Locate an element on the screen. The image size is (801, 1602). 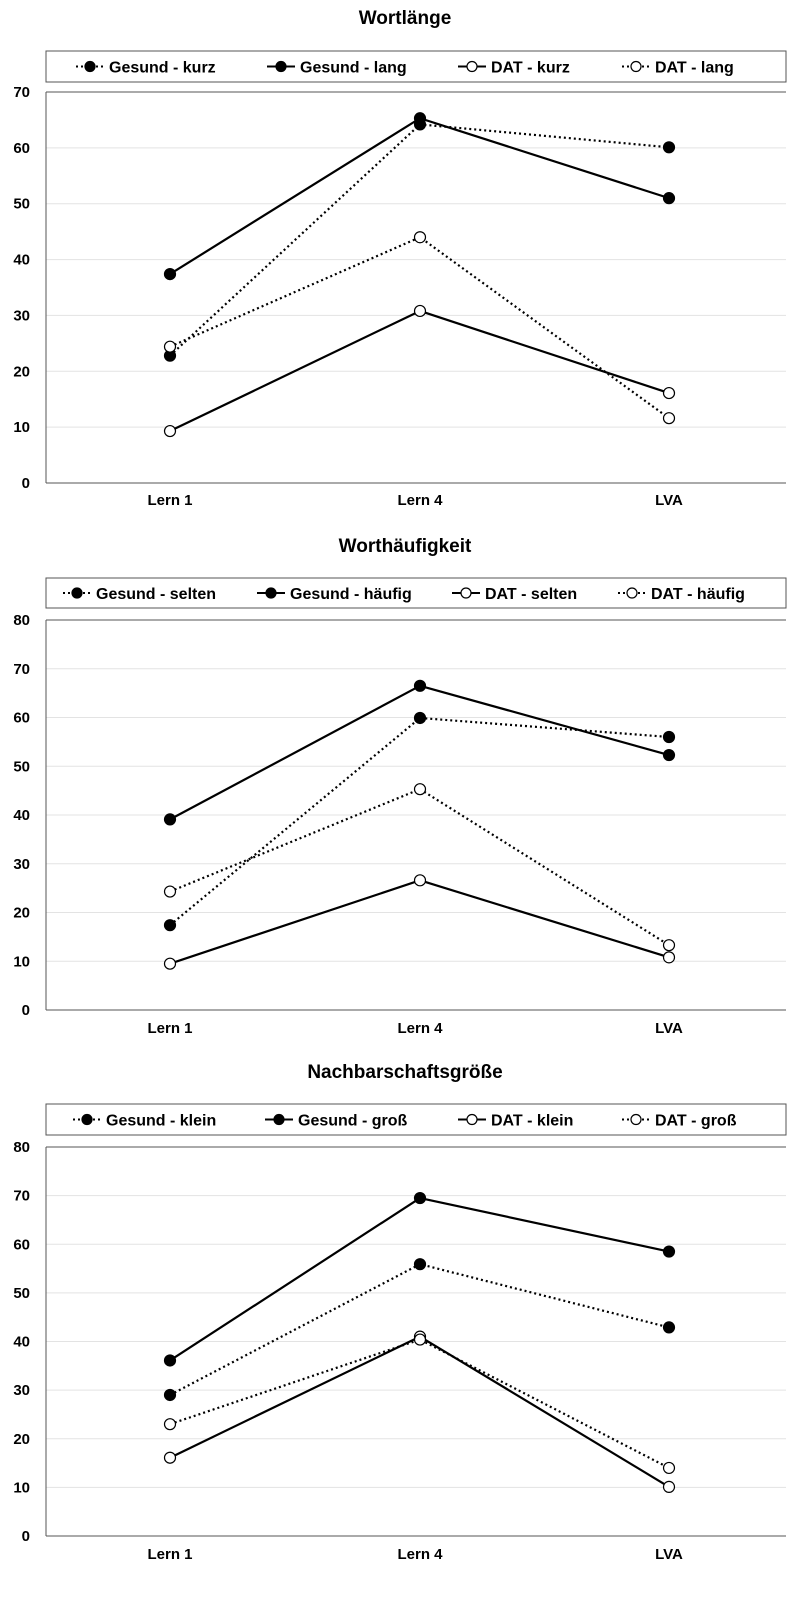
legend-entry: Gesund - klein is located at coordinates (161, 1121).